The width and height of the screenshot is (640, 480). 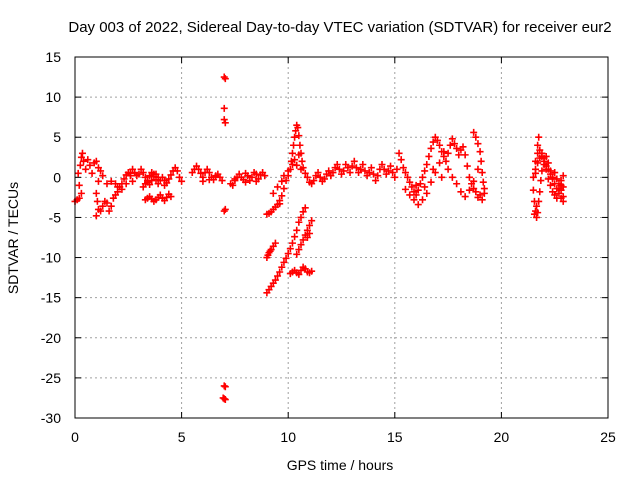 What do you see at coordinates (51, 338) in the screenshot?
I see `y-tick-label: -20` at bounding box center [51, 338].